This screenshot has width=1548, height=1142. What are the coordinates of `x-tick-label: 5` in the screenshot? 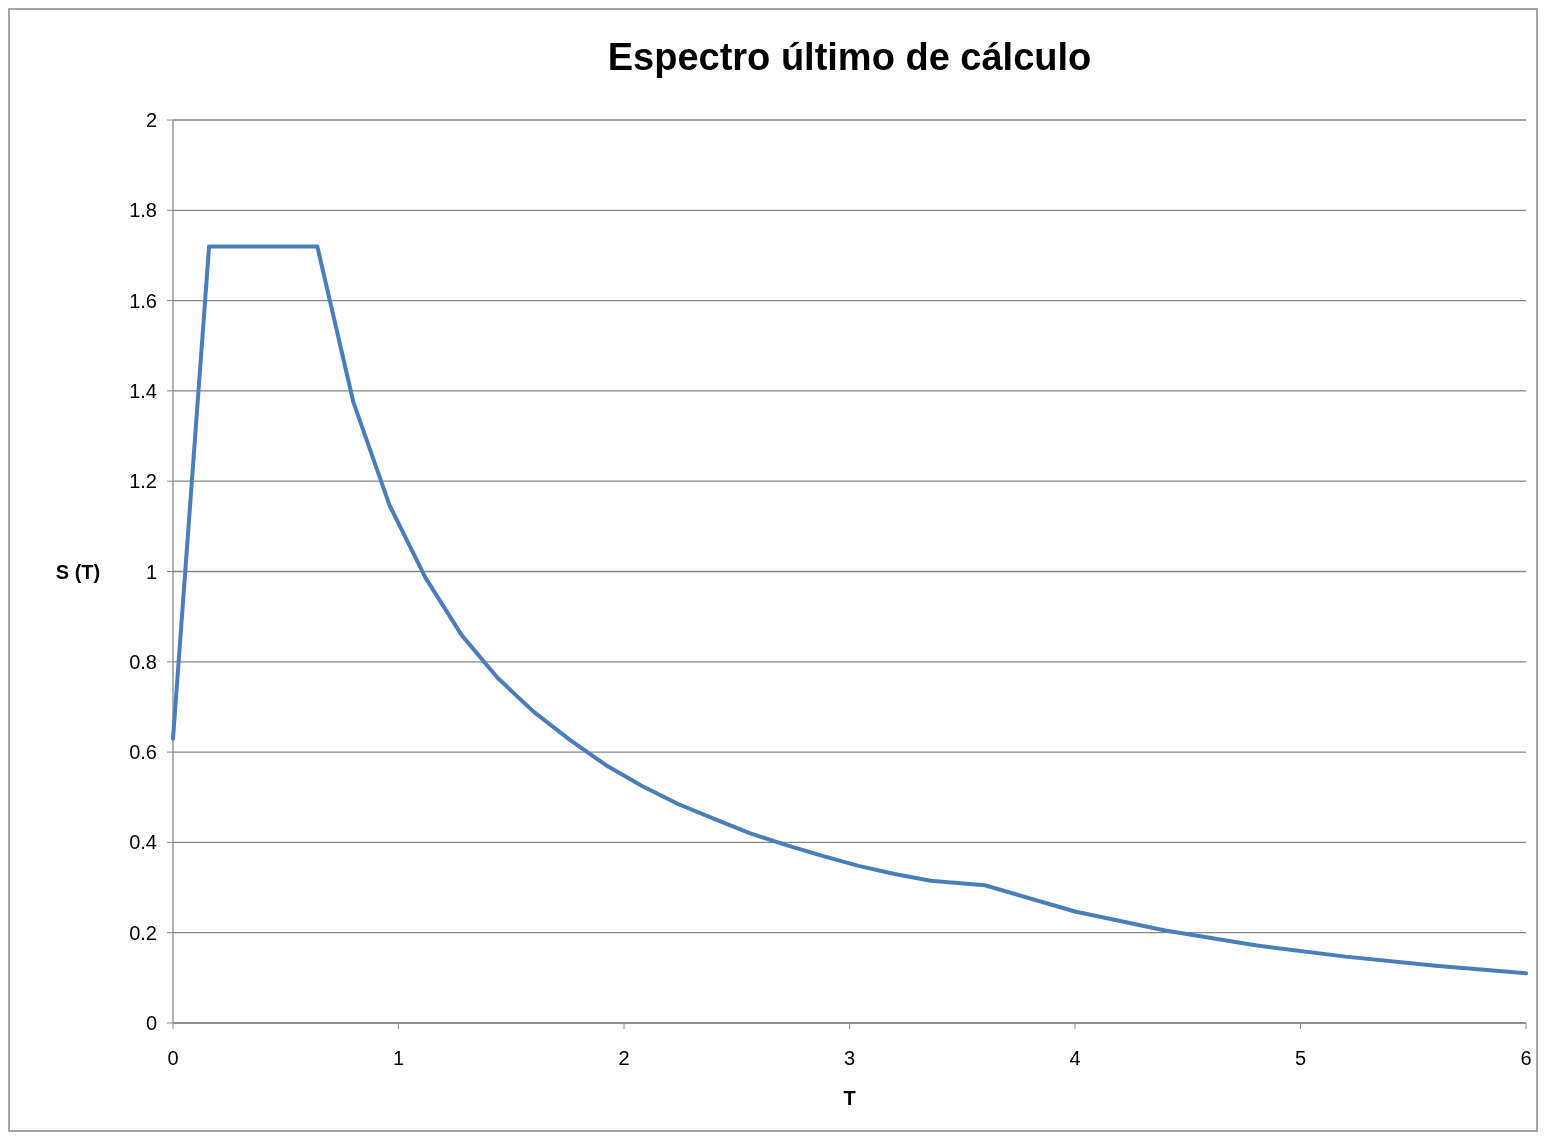 It's located at (1300, 1058).